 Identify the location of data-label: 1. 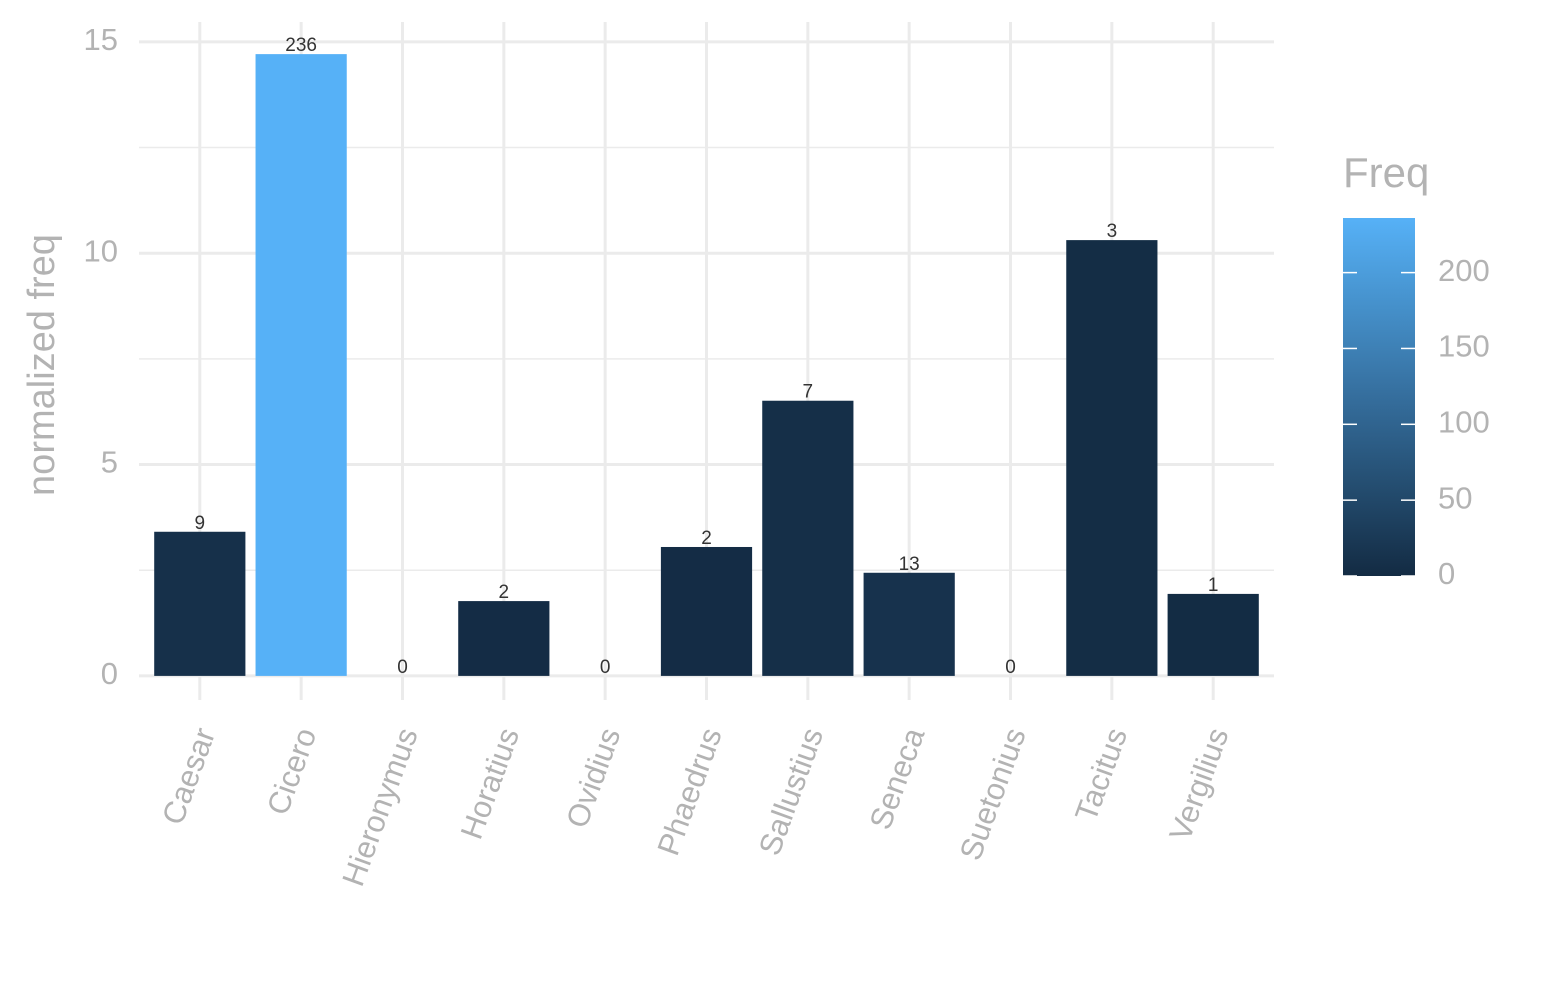
(1213, 585).